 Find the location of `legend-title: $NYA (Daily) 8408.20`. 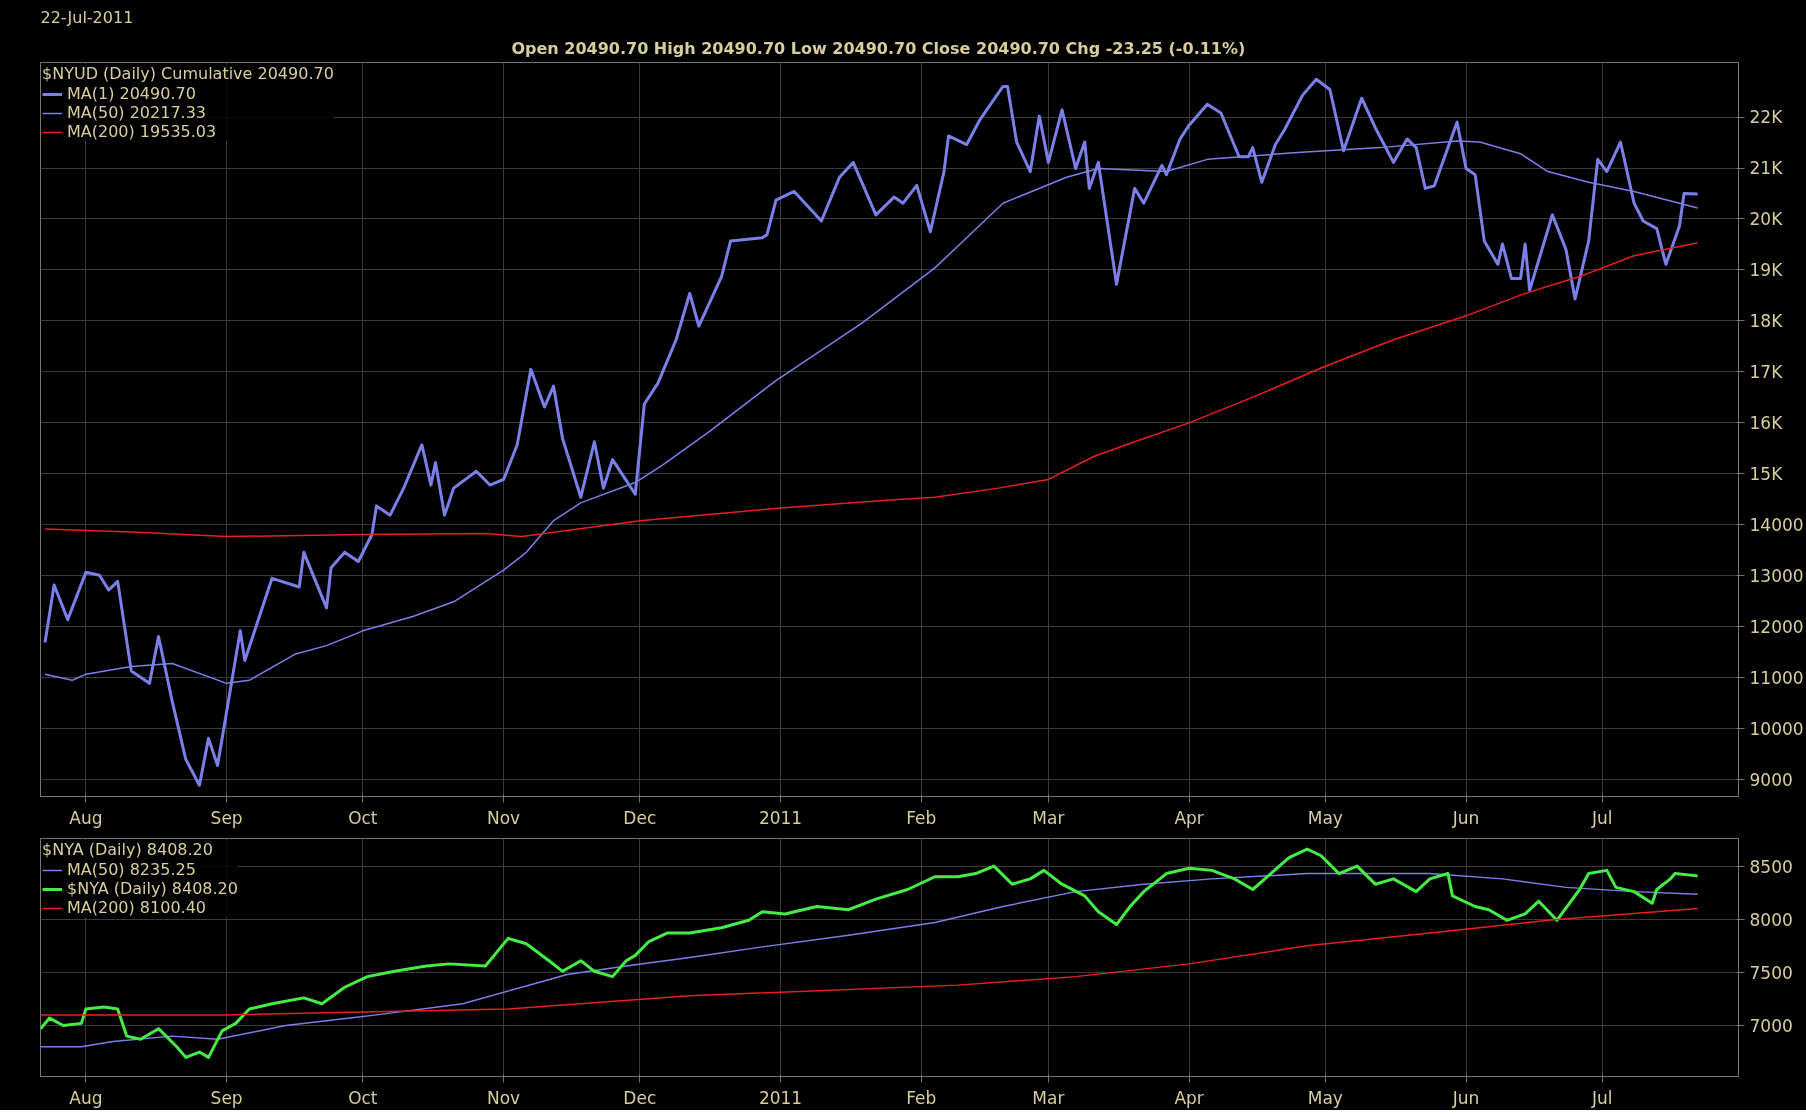

legend-title: $NYA (Daily) 8408.20 is located at coordinates (128, 849).